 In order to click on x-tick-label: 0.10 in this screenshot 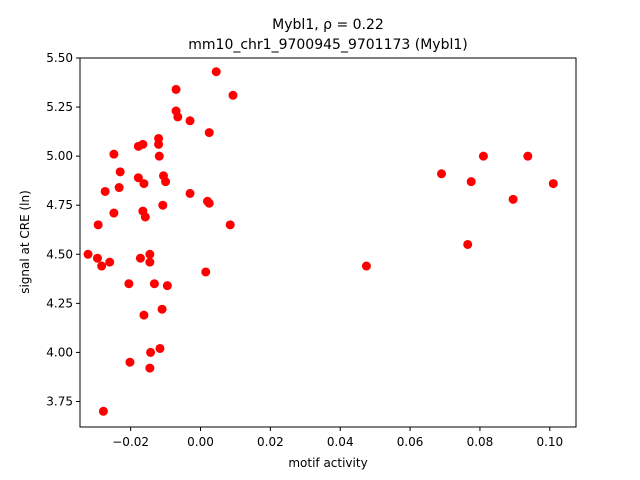, I will do `click(549, 442)`.